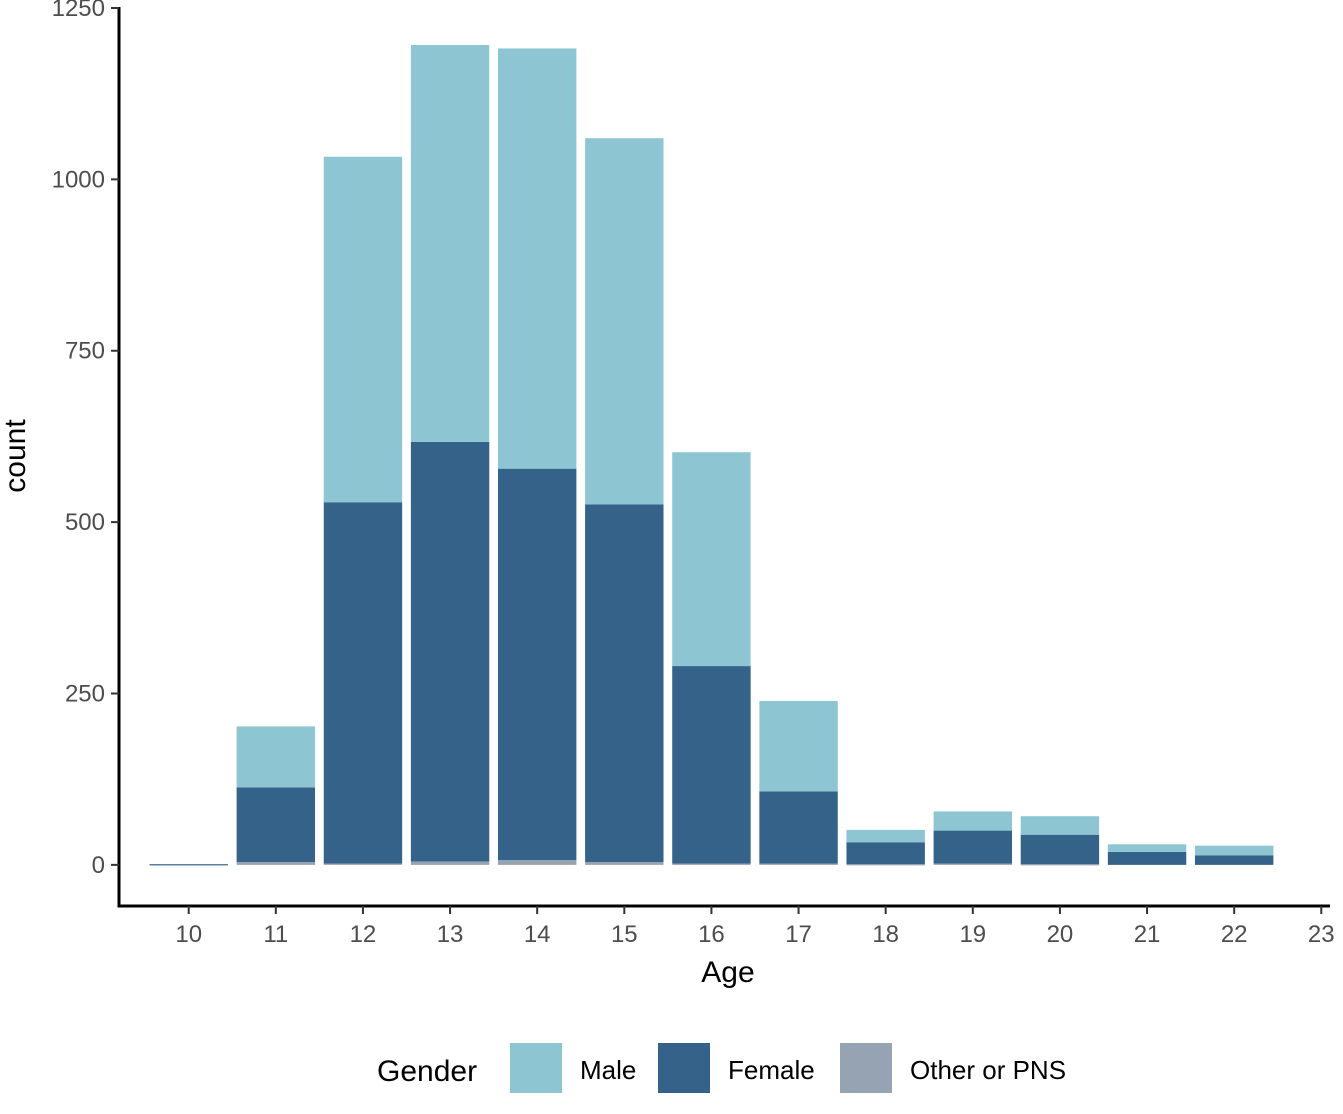 The width and height of the screenshot is (1343, 1114). I want to click on x-tick-label-21: 21, so click(1147, 934).